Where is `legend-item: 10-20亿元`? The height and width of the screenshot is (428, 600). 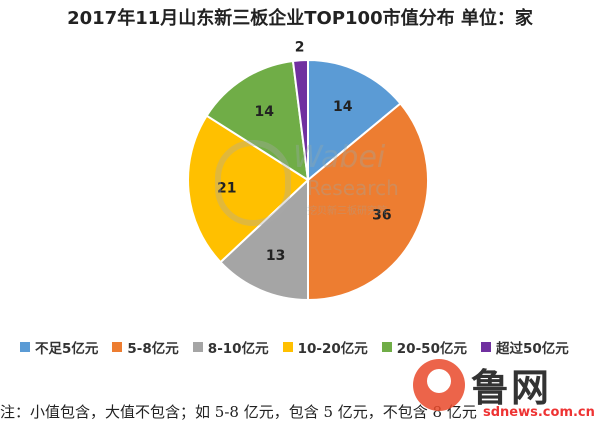
legend-item: 10-20亿元 is located at coordinates (325, 347).